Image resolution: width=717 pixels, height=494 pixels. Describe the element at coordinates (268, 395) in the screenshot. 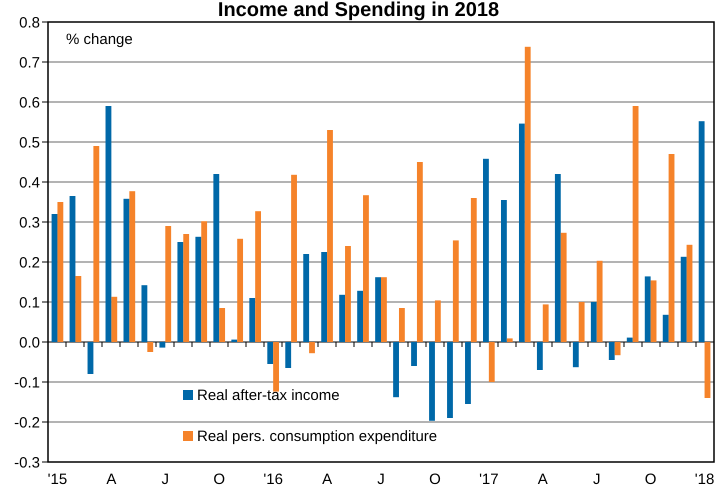

I see `legend-label: Real after-tax income` at that location.